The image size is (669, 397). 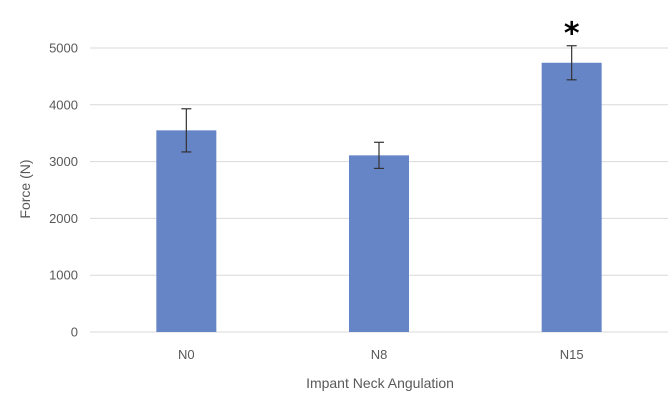 What do you see at coordinates (63, 190) in the screenshot?
I see `y-tick-labels: 0 1000 2000 3000 4000 5000` at bounding box center [63, 190].